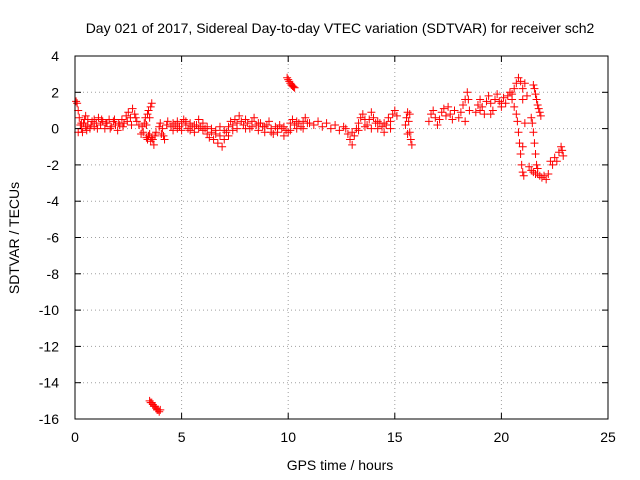 The image size is (640, 480). Describe the element at coordinates (53, 165) in the screenshot. I see `y-tick-label: -2` at that location.